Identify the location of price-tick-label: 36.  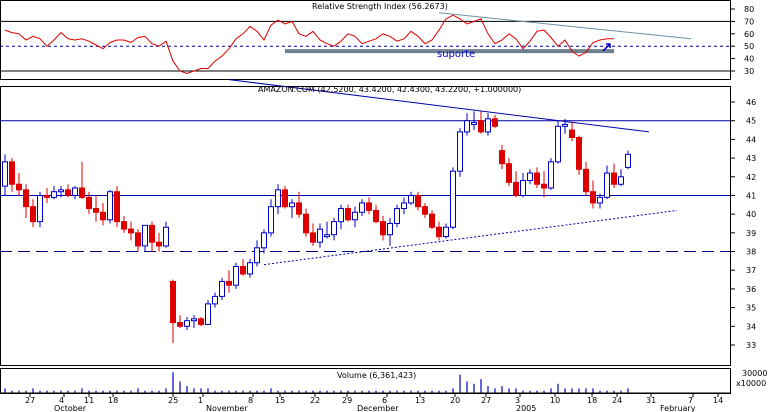
(751, 289).